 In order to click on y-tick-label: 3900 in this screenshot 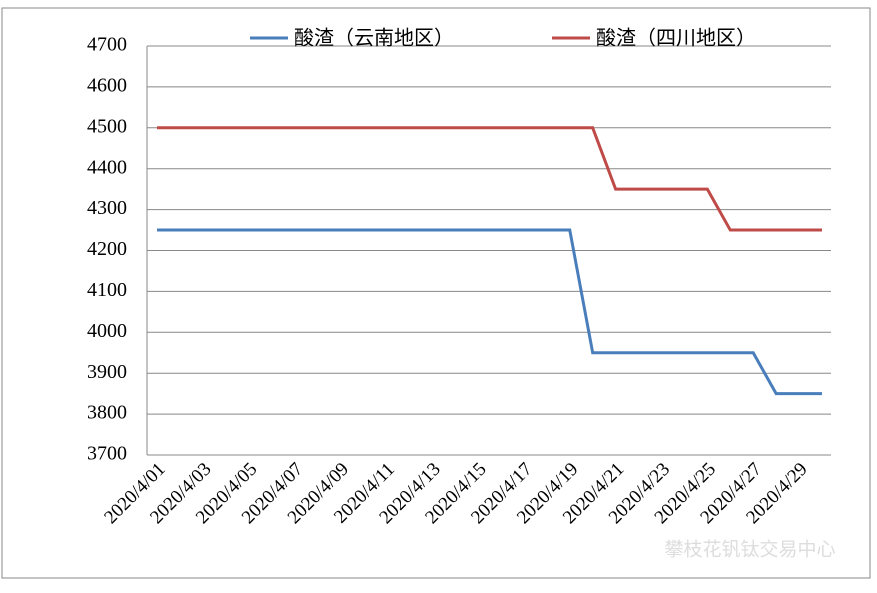, I will do `click(107, 372)`.